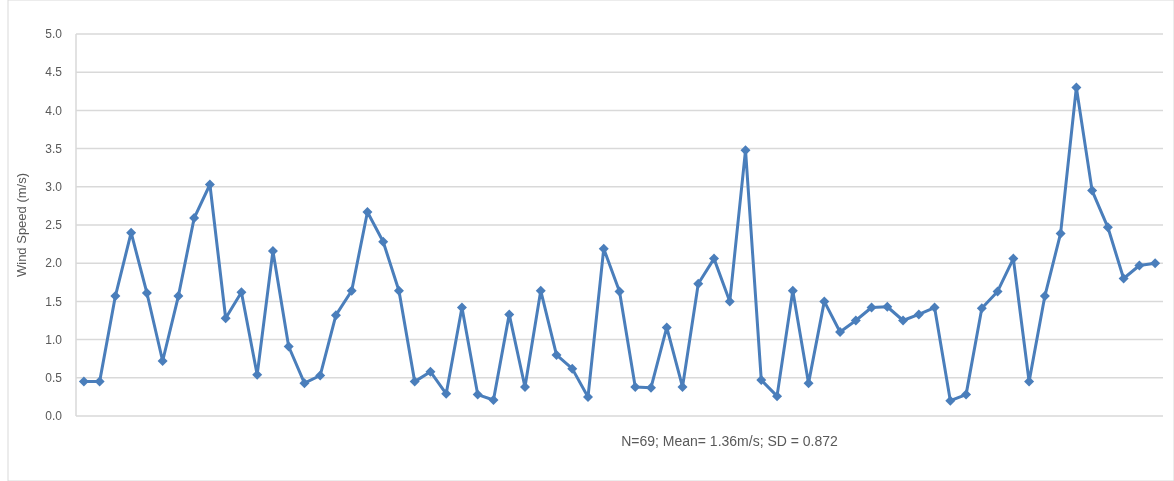 This screenshot has width=1174, height=481. I want to click on y-tick-label: 4.0, so click(54, 110).